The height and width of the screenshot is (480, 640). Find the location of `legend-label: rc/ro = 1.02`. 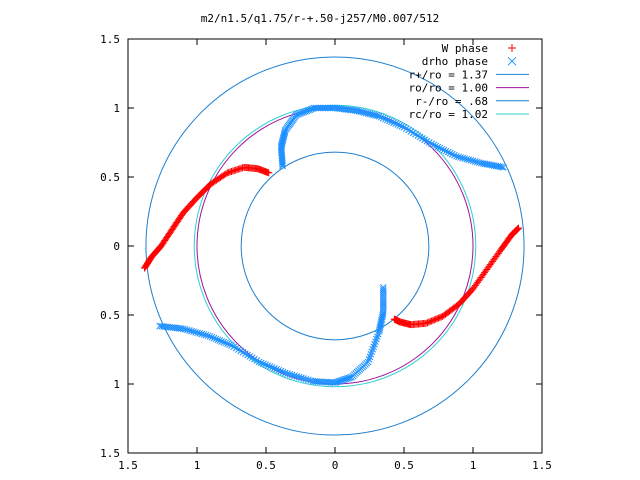

legend-label: rc/ro = 1.02 is located at coordinates (448, 114).